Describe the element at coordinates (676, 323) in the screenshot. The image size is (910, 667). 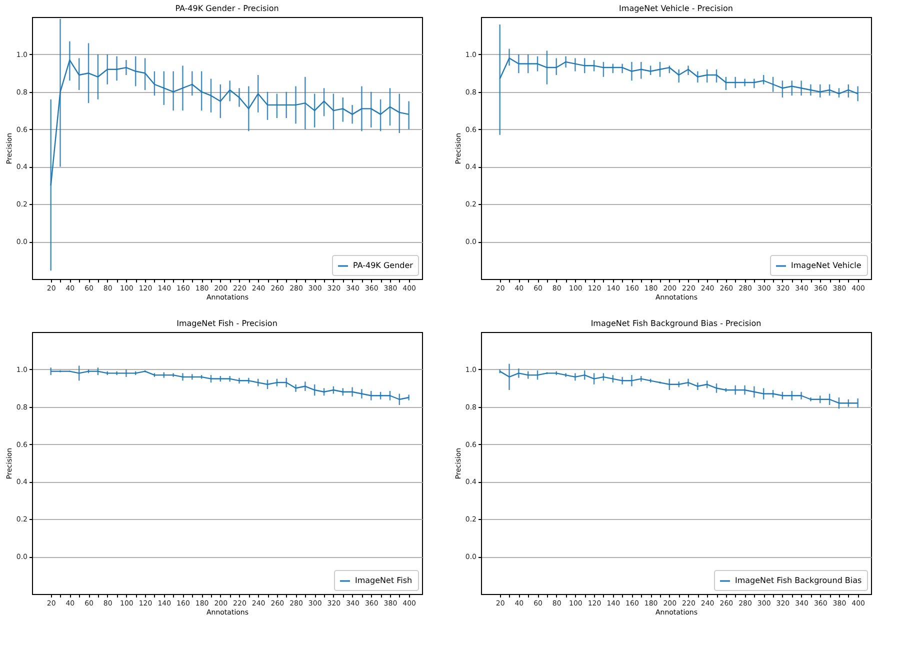
I see `chart-title: ImageNet Fish Background Bias - Precision` at that location.